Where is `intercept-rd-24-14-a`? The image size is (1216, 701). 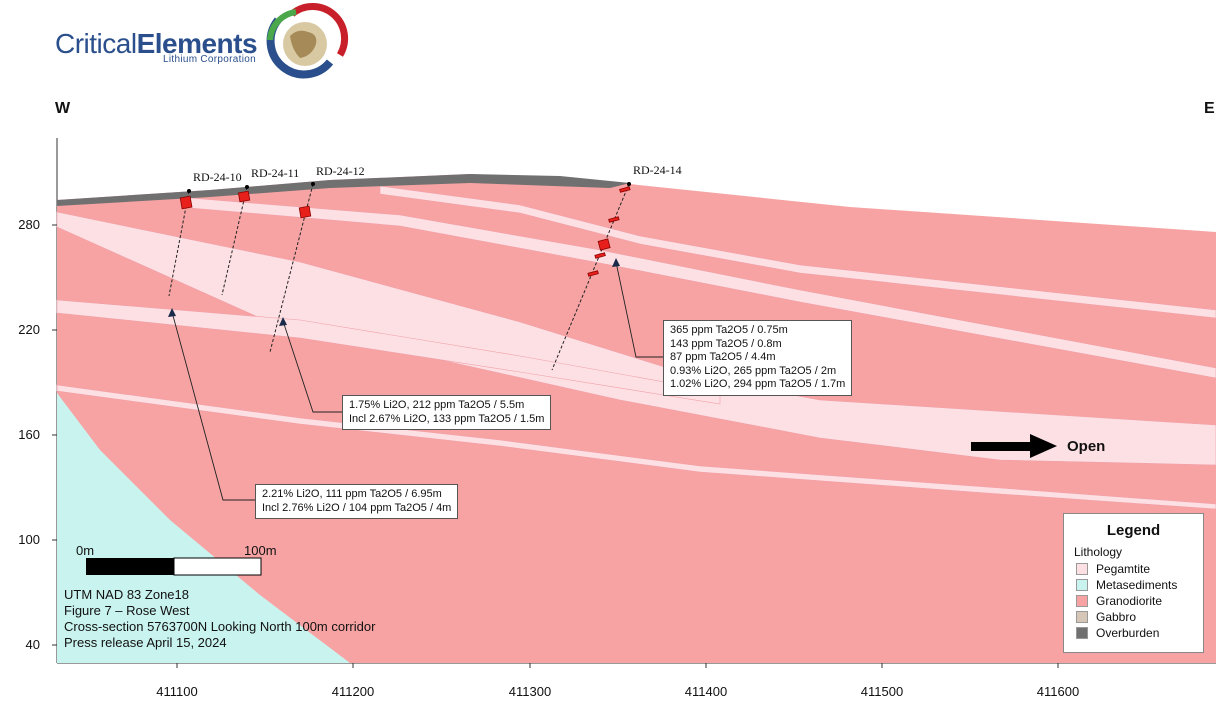 intercept-rd-24-14-a is located at coordinates (625, 189).